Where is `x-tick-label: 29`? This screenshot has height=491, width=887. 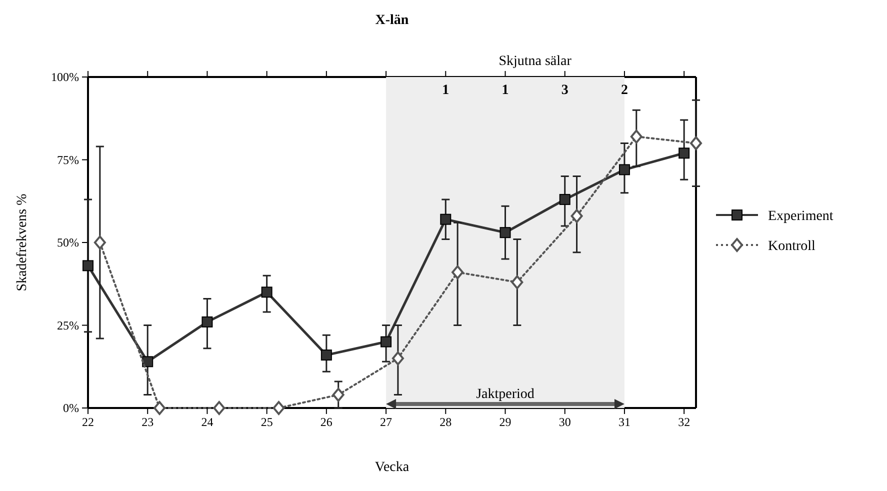
x-tick-label: 29 is located at coordinates (505, 422).